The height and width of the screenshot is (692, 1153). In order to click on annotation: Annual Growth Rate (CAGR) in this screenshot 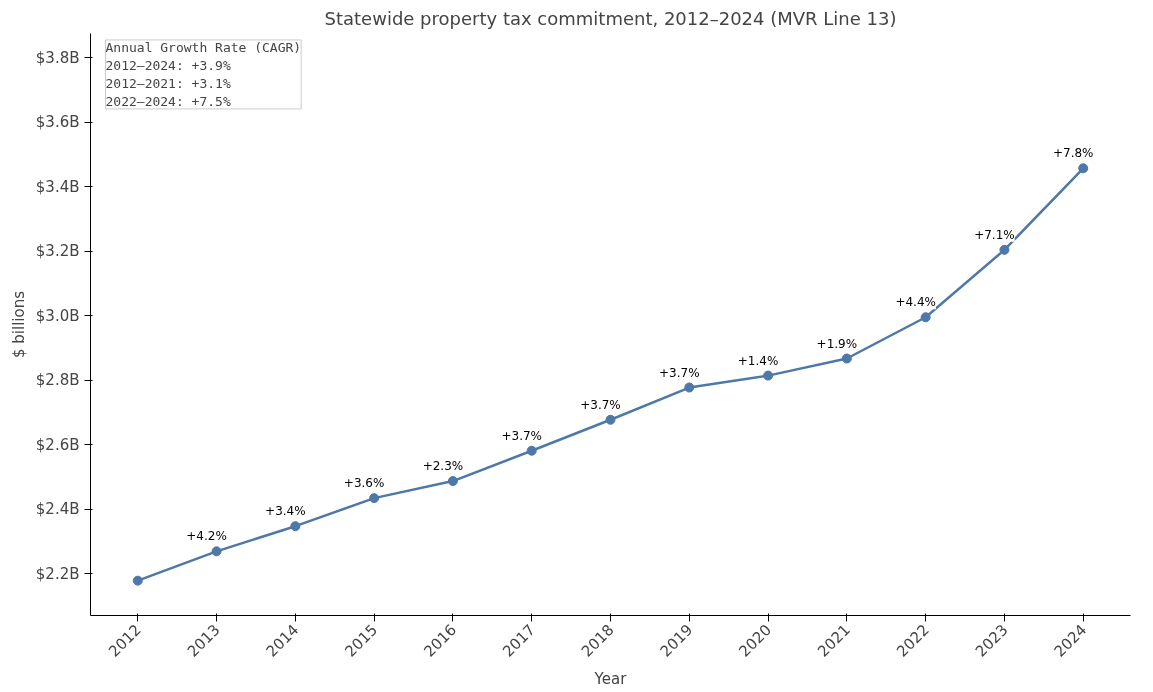, I will do `click(203, 47)`.